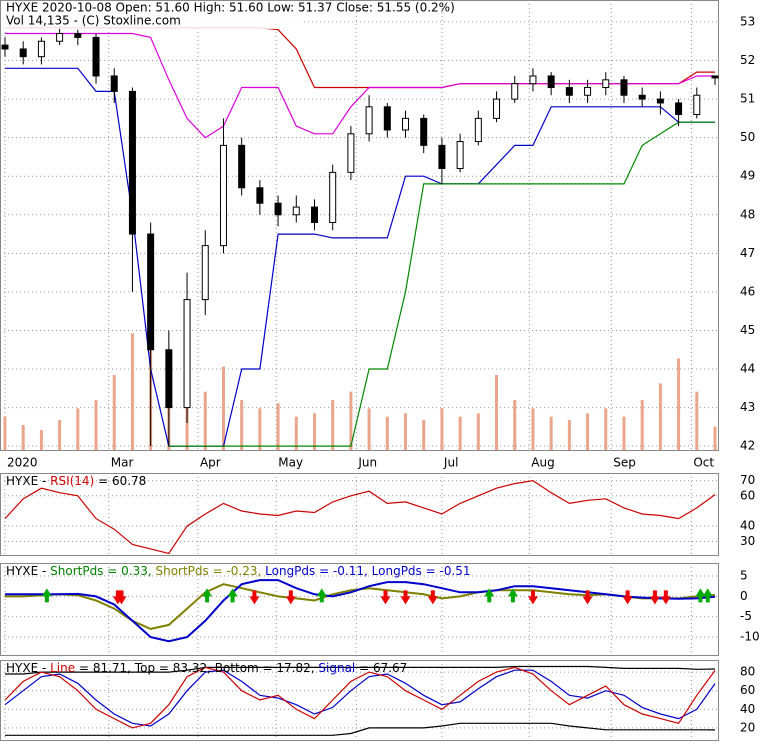 The height and width of the screenshot is (745, 780). I want to click on title-part: = 67.67, so click(381, 668).